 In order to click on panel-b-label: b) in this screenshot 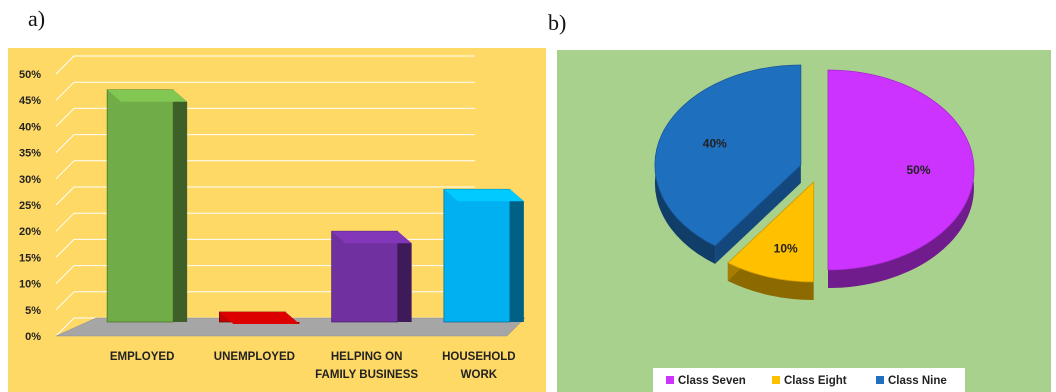, I will do `click(557, 22)`.